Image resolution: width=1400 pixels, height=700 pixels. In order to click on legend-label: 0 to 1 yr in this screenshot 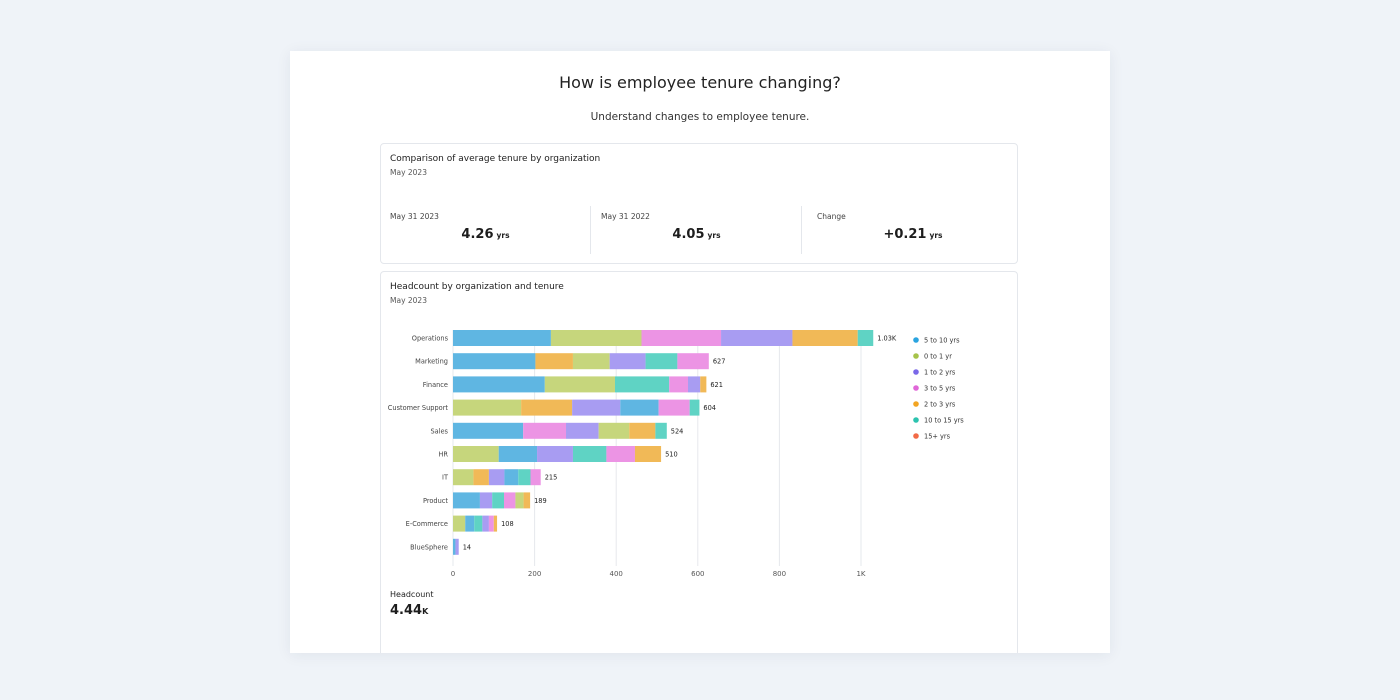, I will do `click(938, 356)`.